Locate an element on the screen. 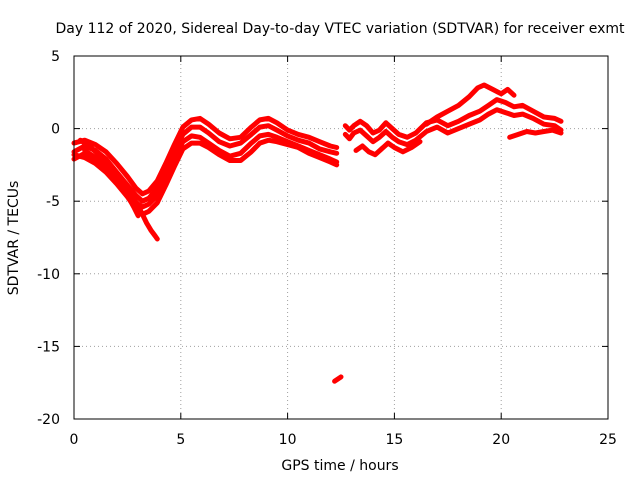 This screenshot has width=640, height=480. trace-1-line is located at coordinates (205, 156).